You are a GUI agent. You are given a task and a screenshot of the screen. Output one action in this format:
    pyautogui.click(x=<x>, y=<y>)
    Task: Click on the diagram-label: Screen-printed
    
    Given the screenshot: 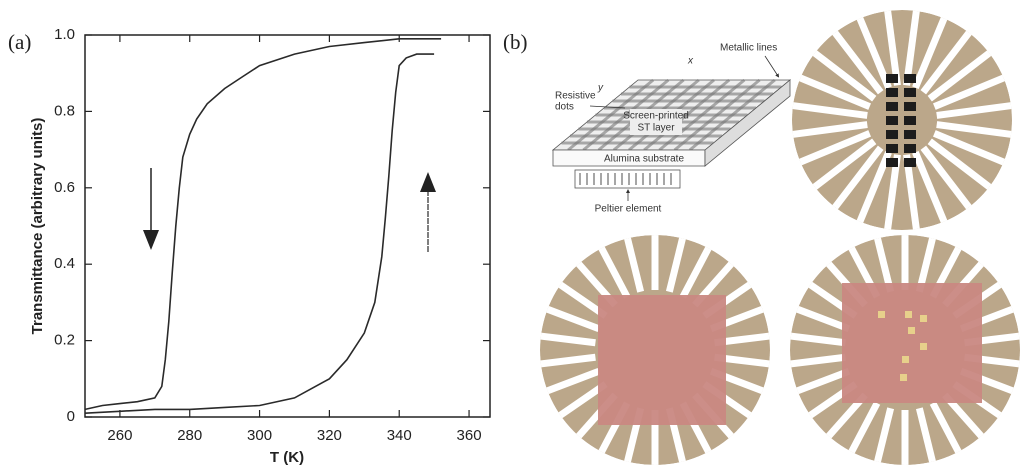 What is the action you would take?
    pyautogui.click(x=656, y=116)
    